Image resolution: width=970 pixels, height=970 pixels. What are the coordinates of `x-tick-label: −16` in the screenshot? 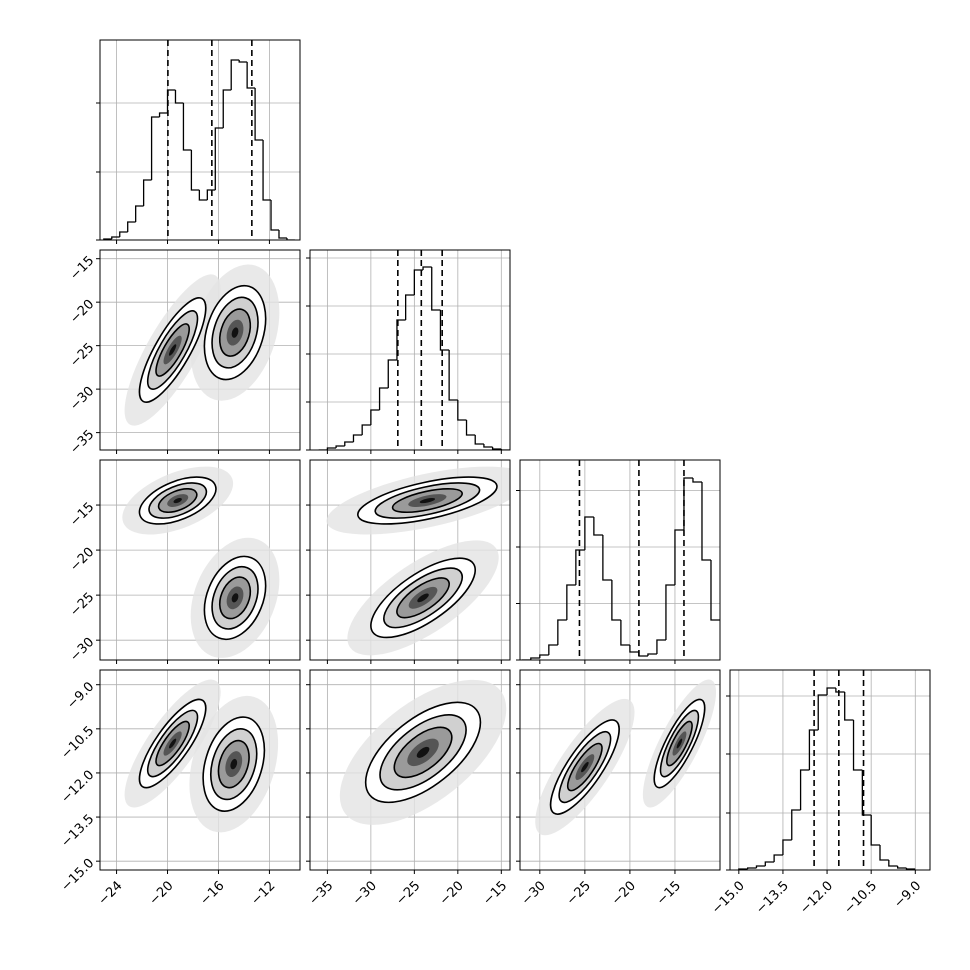 It's located at (213, 893).